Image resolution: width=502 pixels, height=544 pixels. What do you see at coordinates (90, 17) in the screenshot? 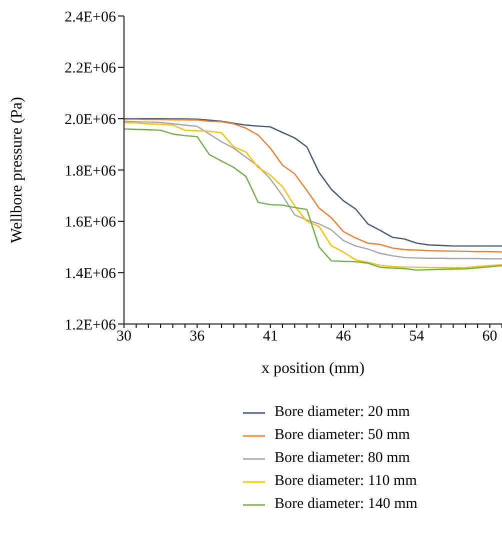
I see `y-tick-label: 2.4E+06` at bounding box center [90, 17].